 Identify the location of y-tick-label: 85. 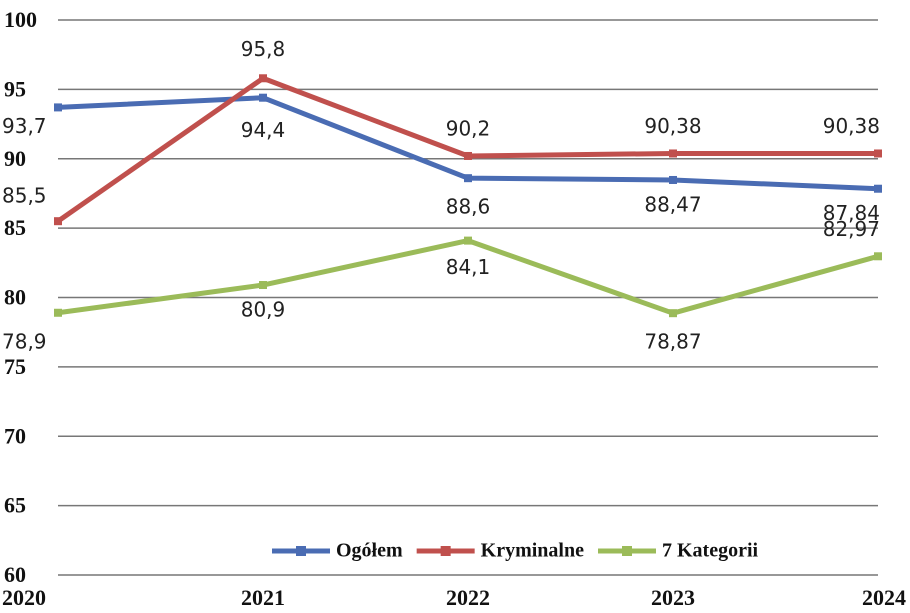
(15, 227).